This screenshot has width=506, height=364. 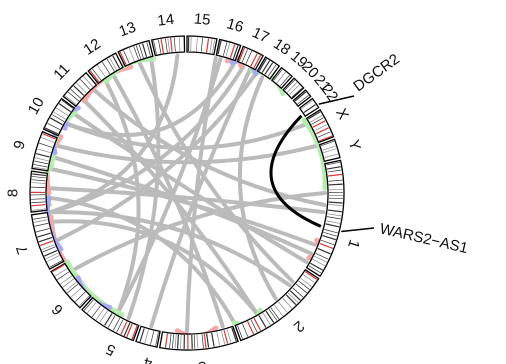 I want to click on chromosome-label-x: X, so click(x=342, y=114).